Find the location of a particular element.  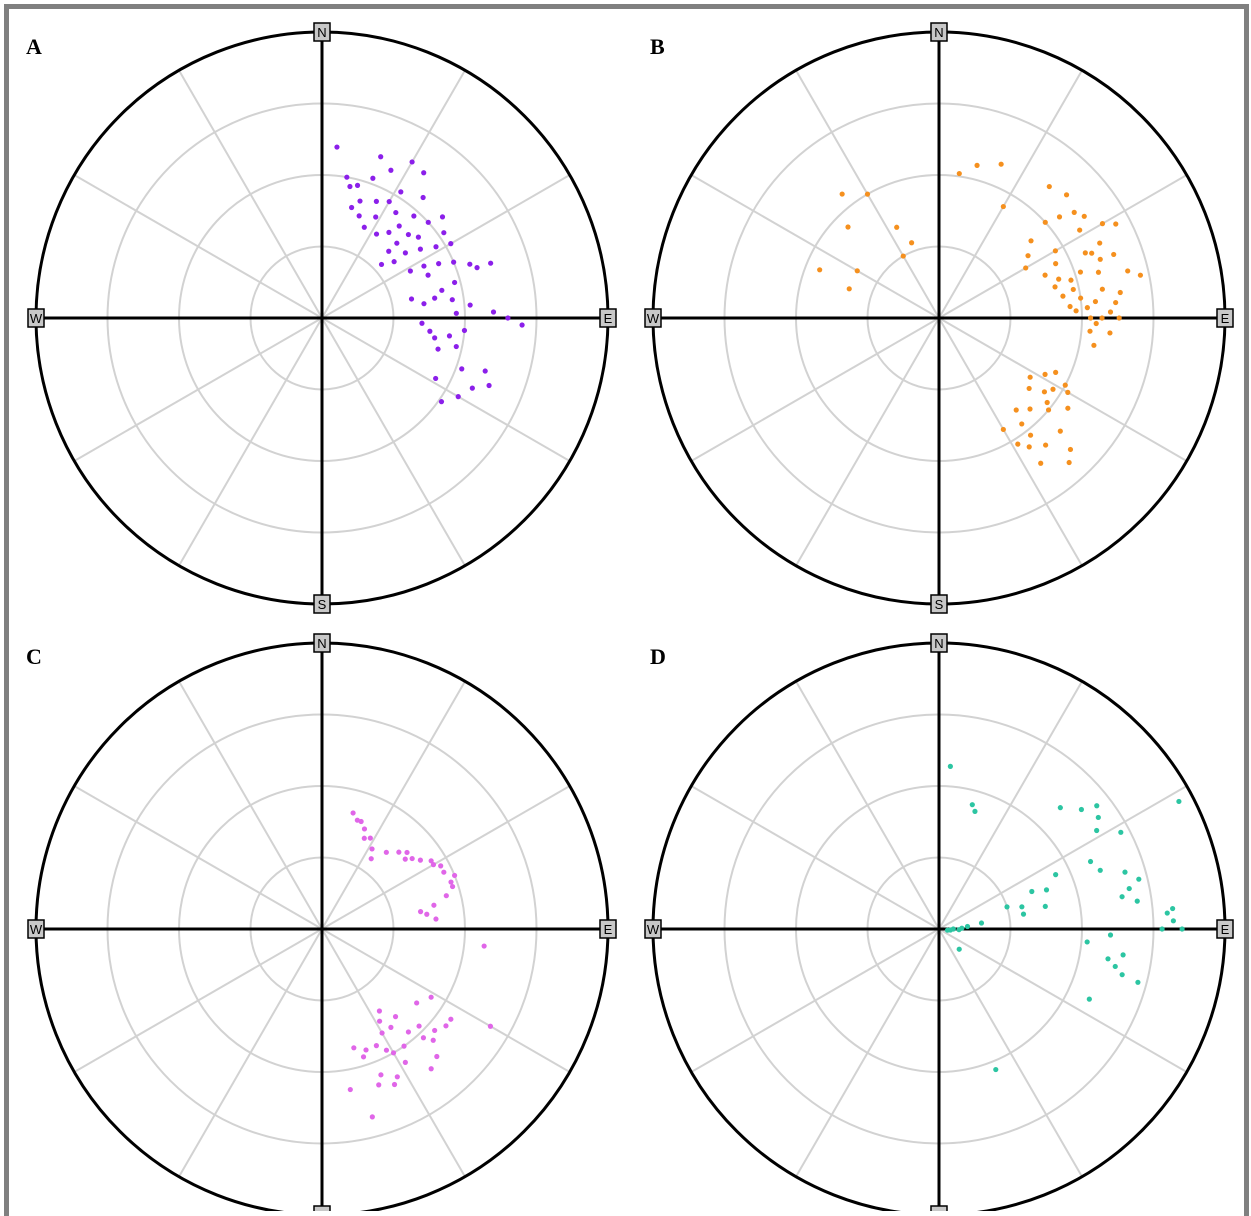

direction-text: E is located at coordinates (608, 318).